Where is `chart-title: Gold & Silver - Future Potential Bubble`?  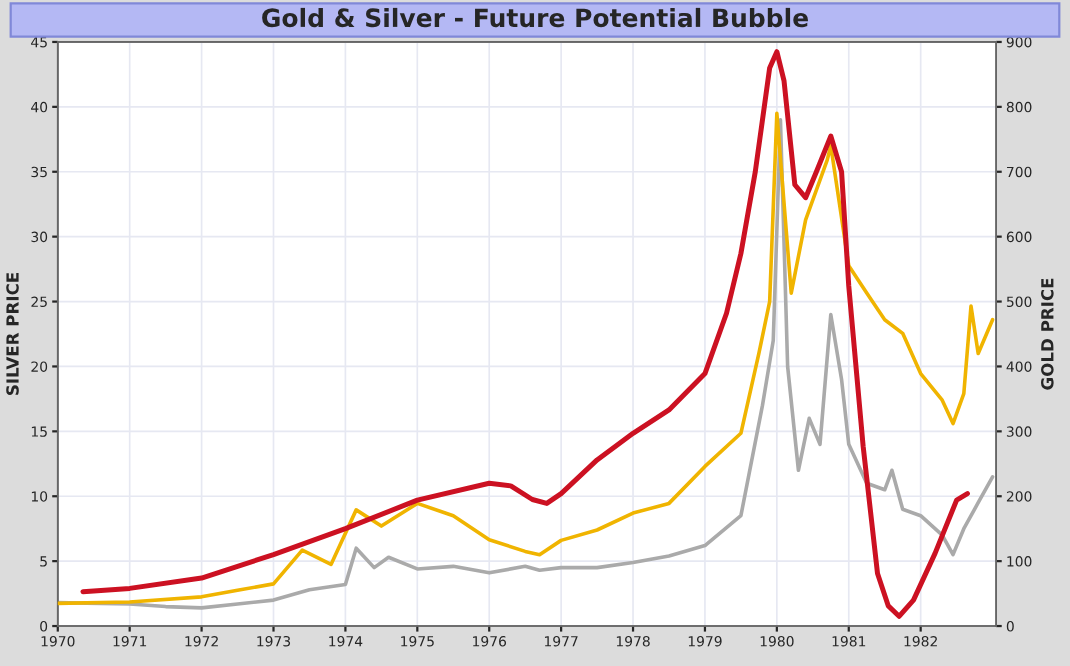 chart-title: Gold & Silver - Future Potential Bubble is located at coordinates (535, 17).